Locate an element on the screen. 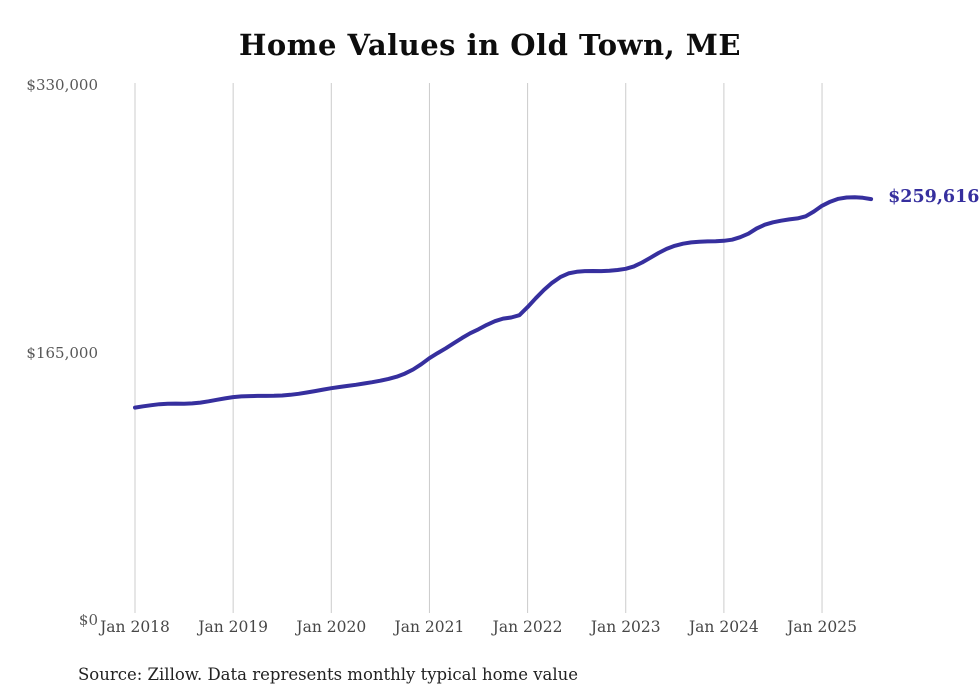 The image size is (980, 699). y-tick-label: $165,000 is located at coordinates (62, 352).